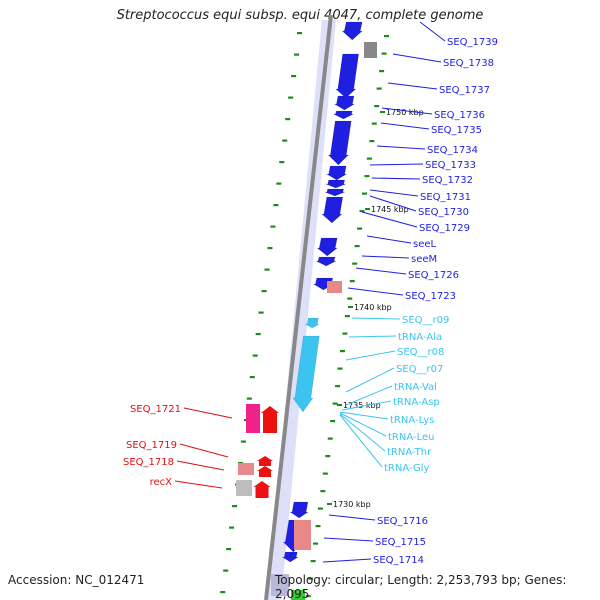  I want to click on feature-label: tRNA-Gly, so click(406, 468).